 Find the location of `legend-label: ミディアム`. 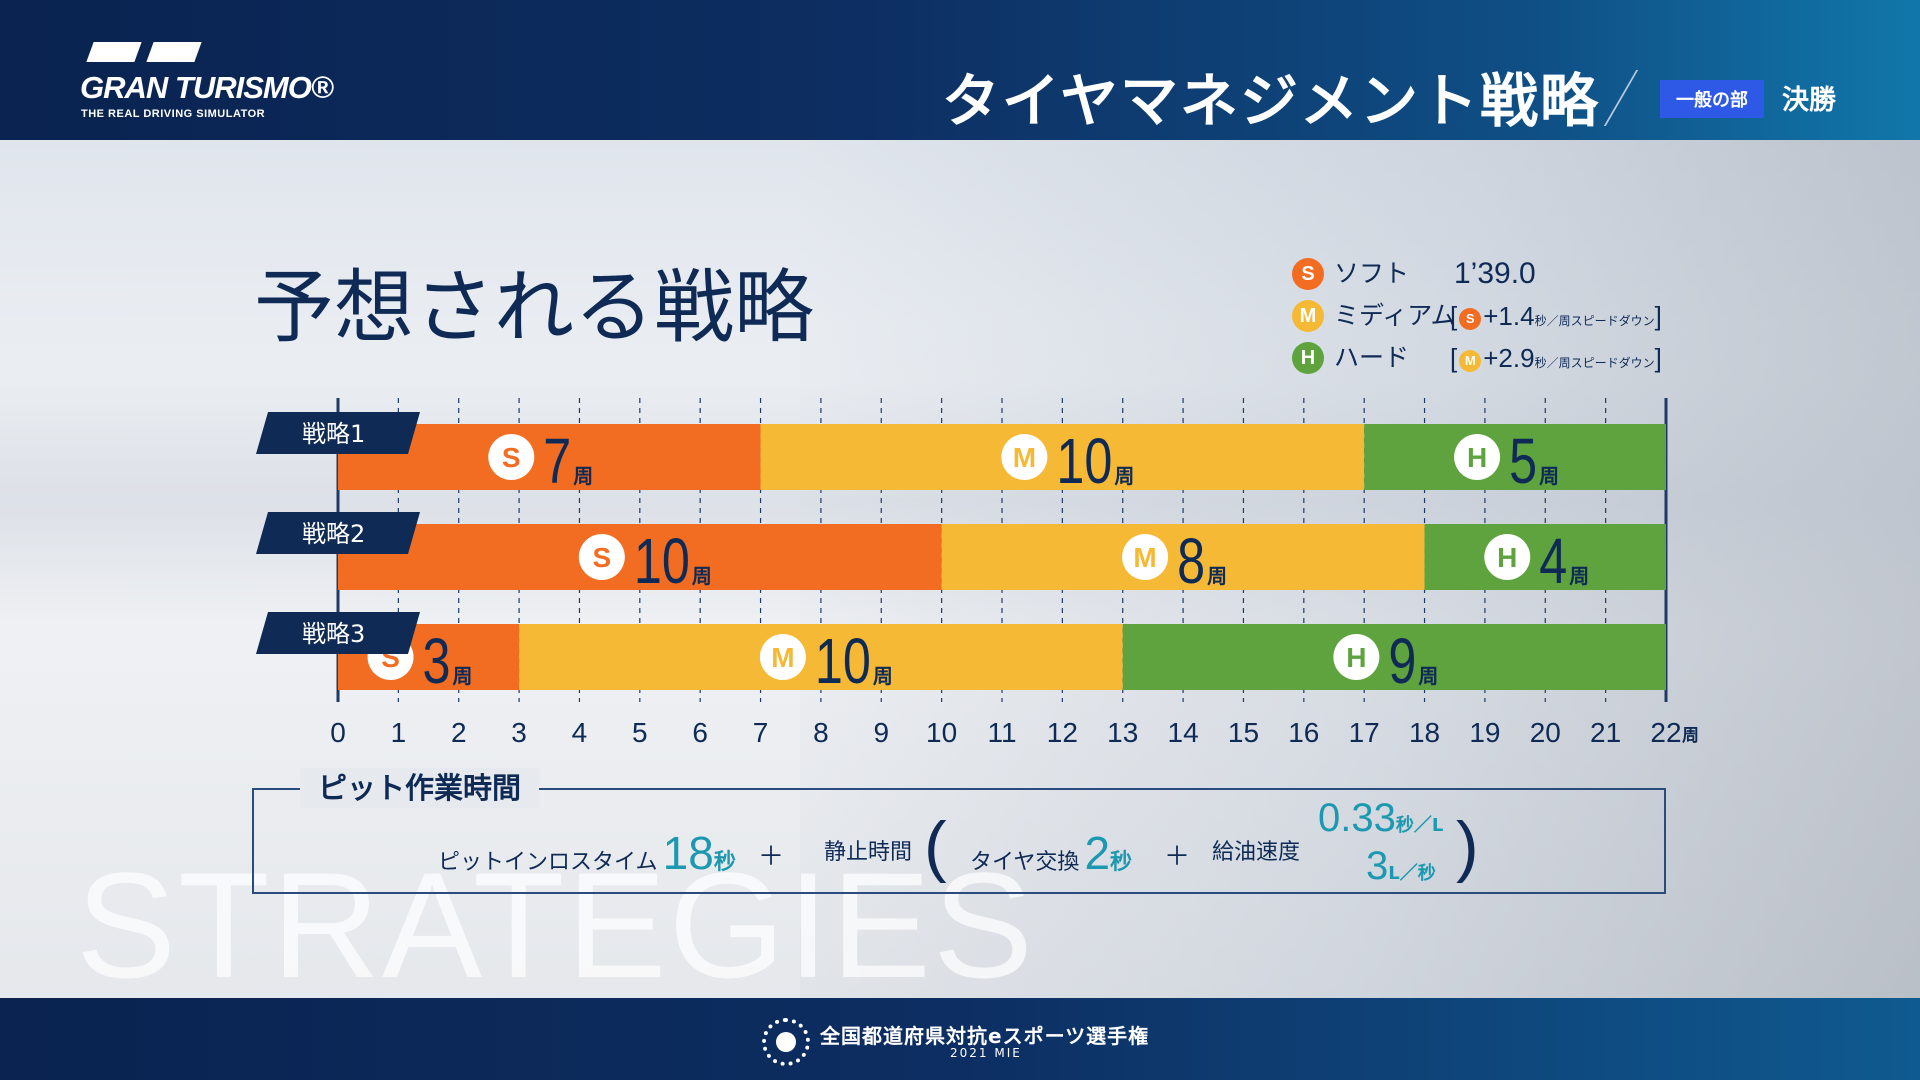

legend-label: ミディアム is located at coordinates (1395, 315).